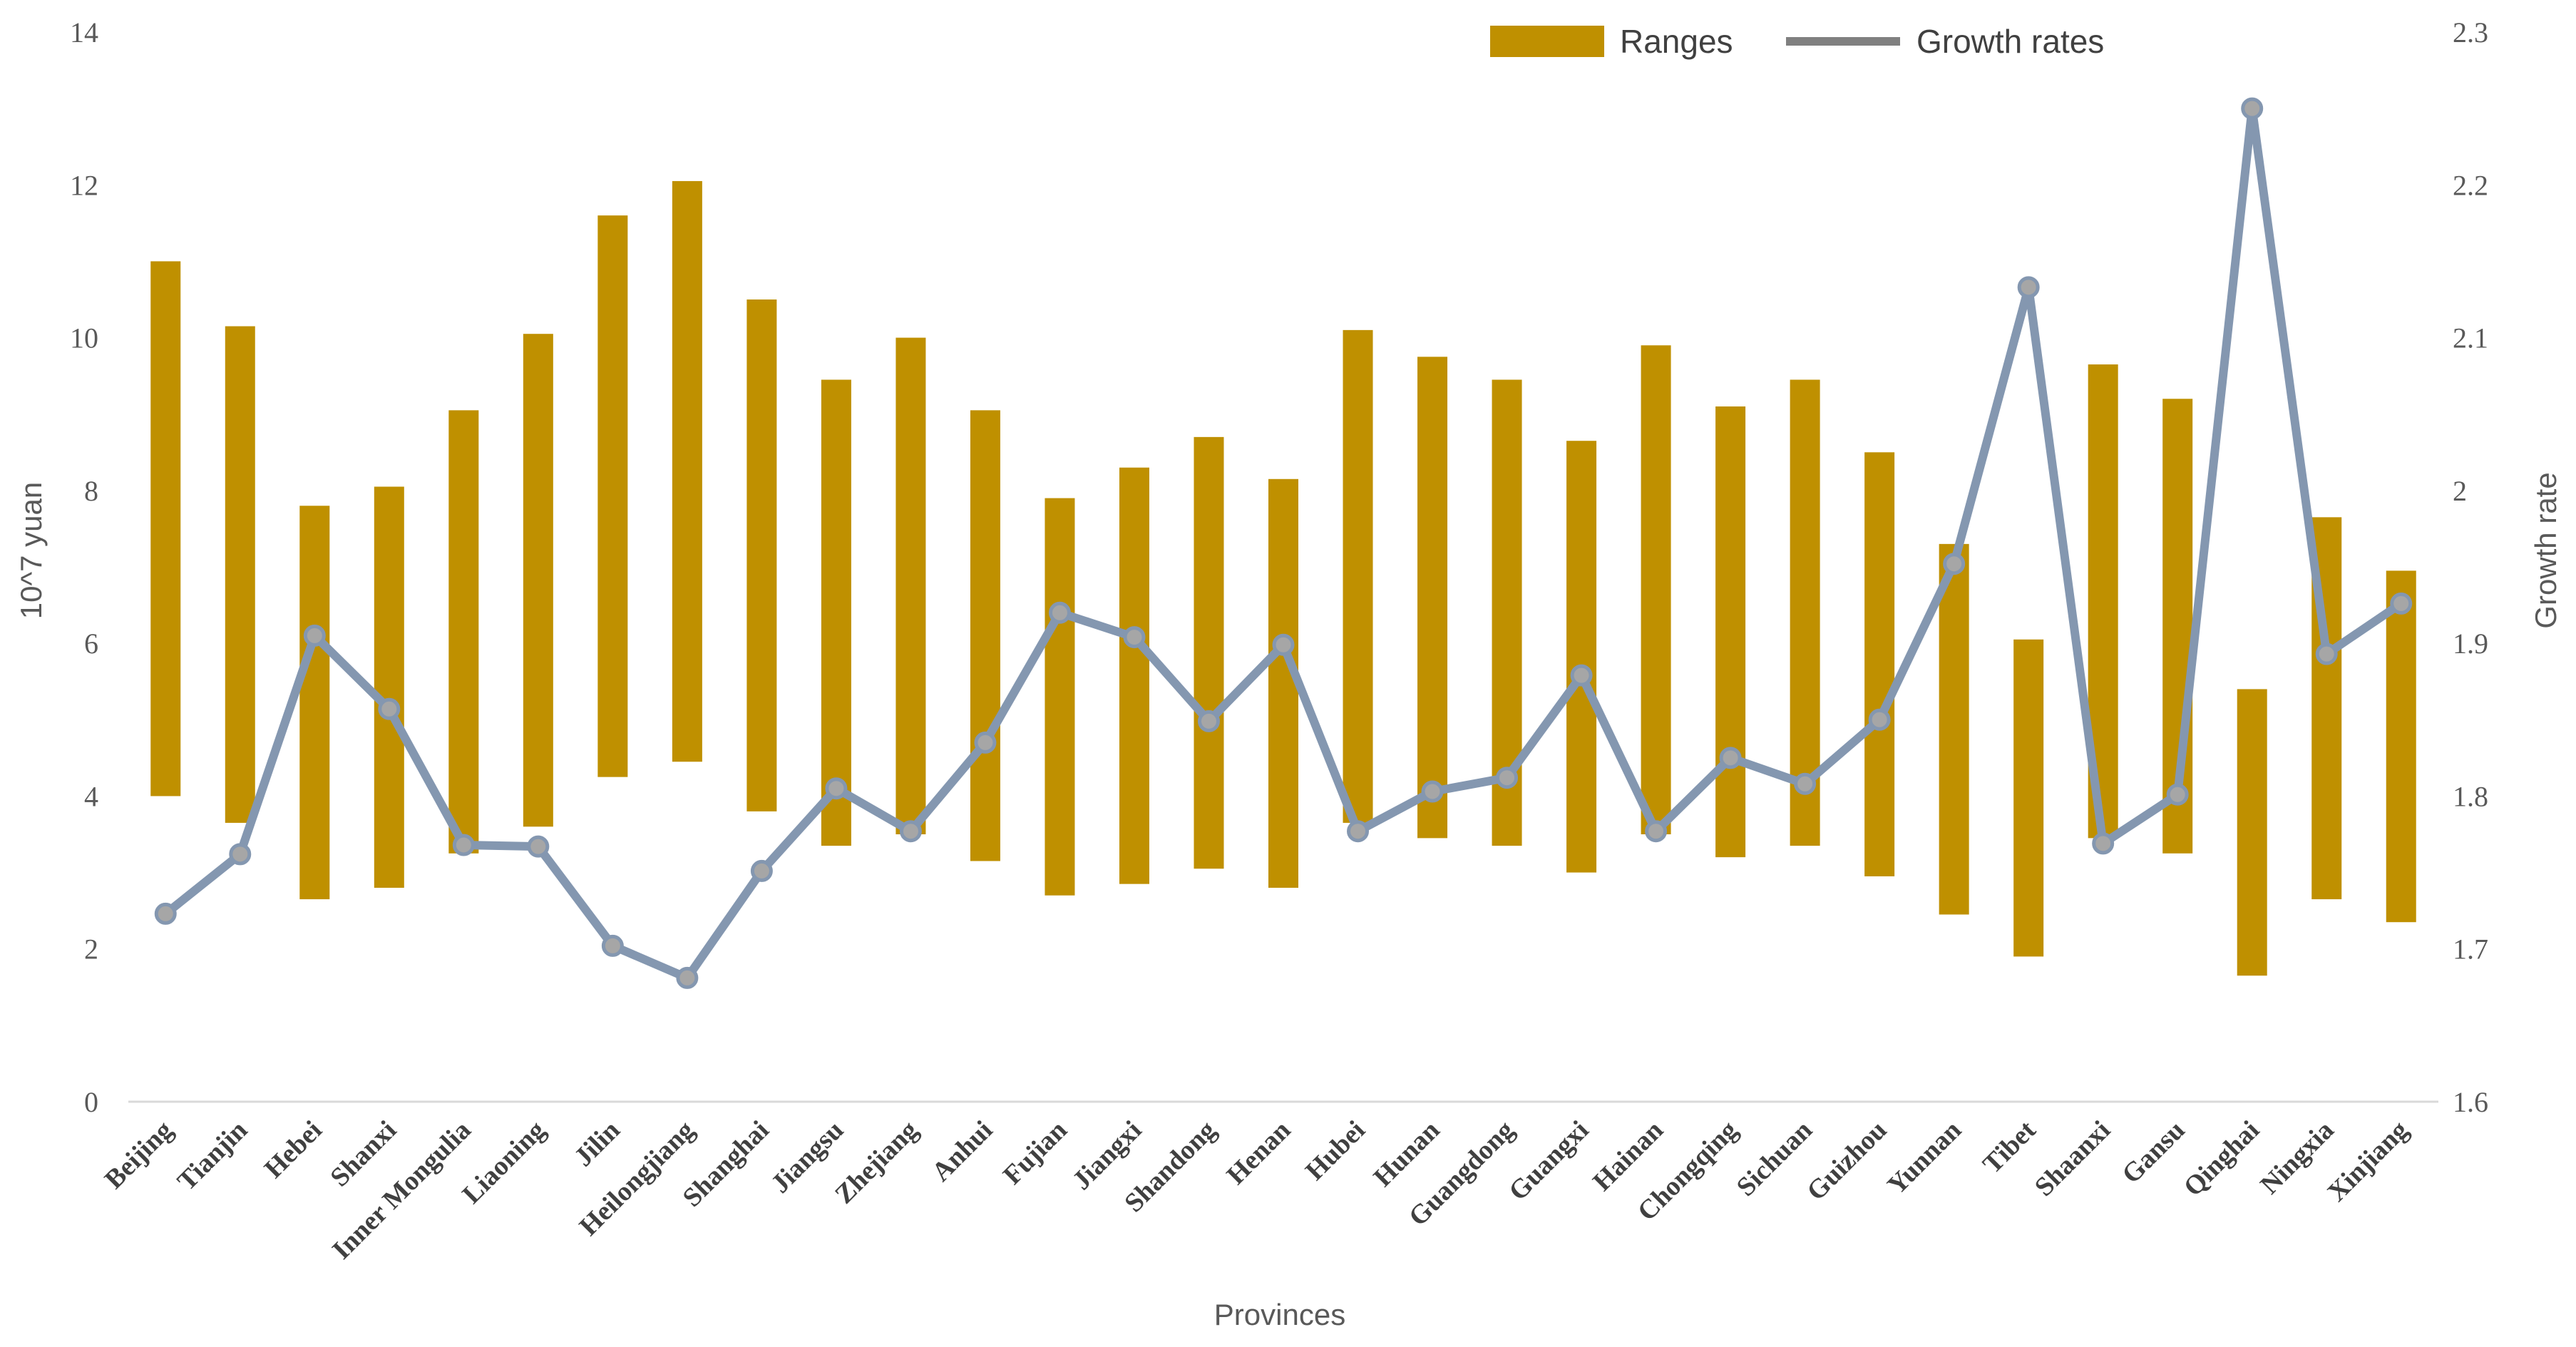 The image size is (2576, 1347). What do you see at coordinates (876, 1162) in the screenshot?
I see `x-tick-label: Zhejiang` at bounding box center [876, 1162].